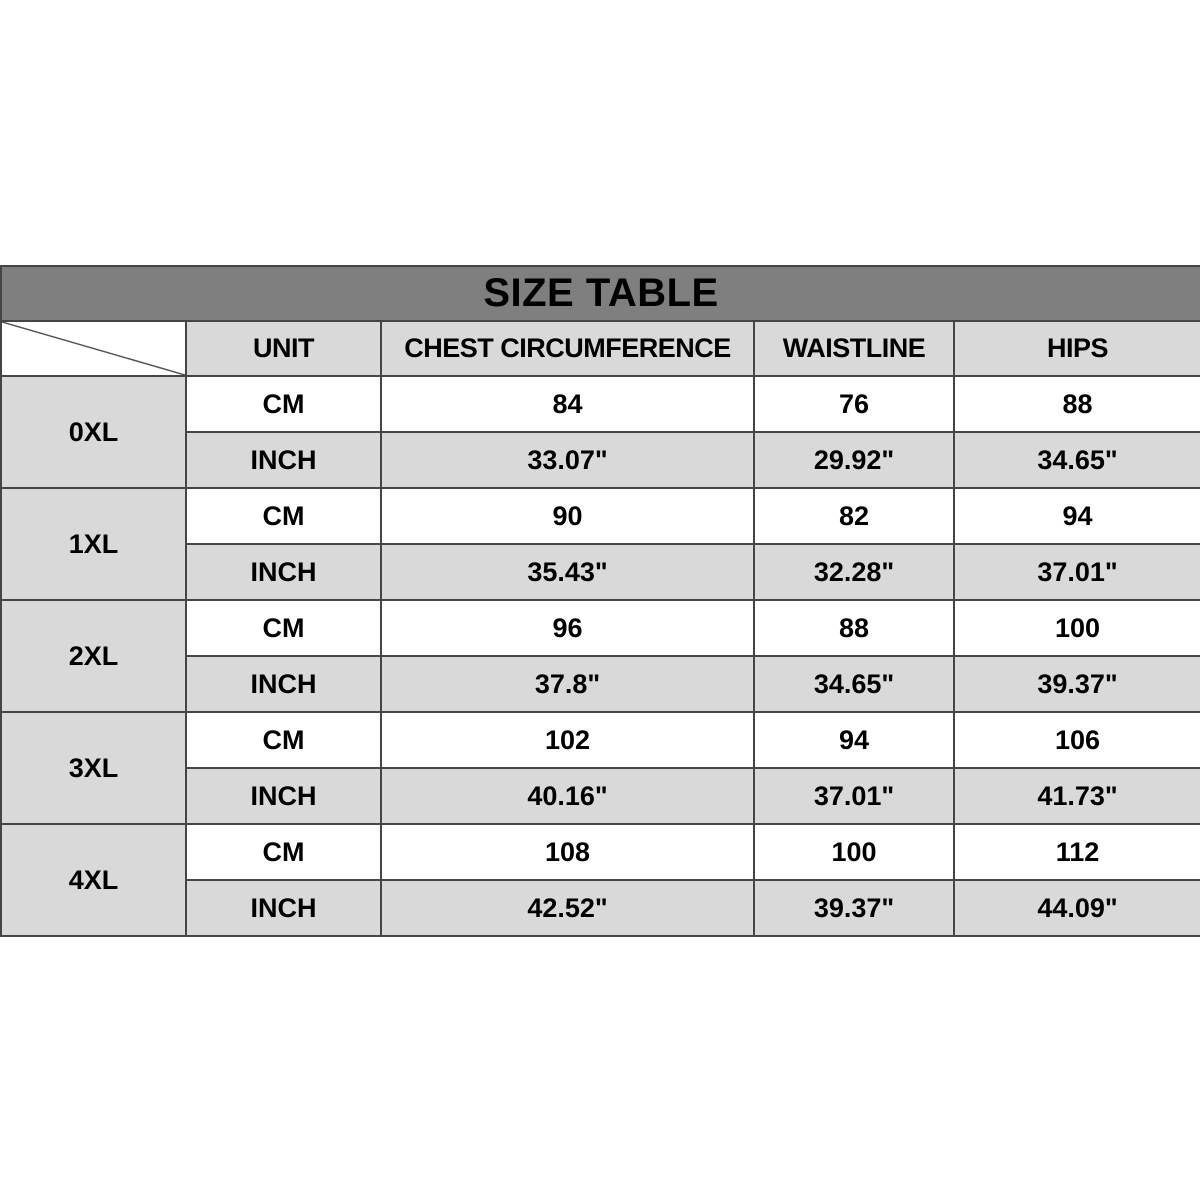  I want to click on cell-2xl-cm-chest: 96, so click(567, 628).